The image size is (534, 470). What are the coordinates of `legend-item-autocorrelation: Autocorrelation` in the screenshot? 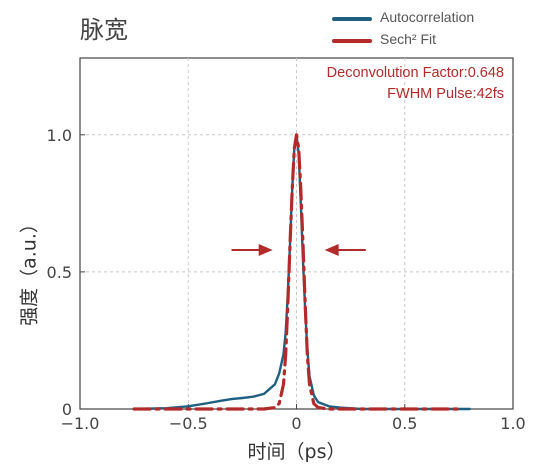 It's located at (432, 19).